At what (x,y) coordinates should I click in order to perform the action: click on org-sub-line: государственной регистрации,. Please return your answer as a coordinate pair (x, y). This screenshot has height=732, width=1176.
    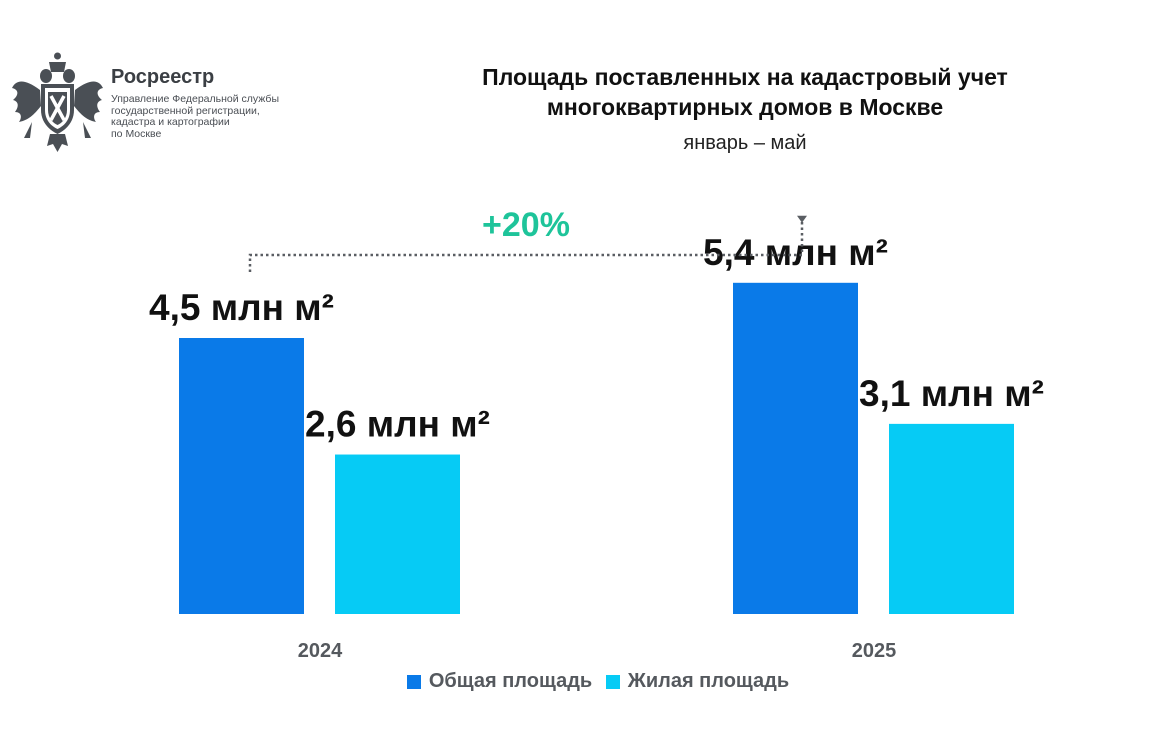
    Looking at the image, I should click on (185, 110).